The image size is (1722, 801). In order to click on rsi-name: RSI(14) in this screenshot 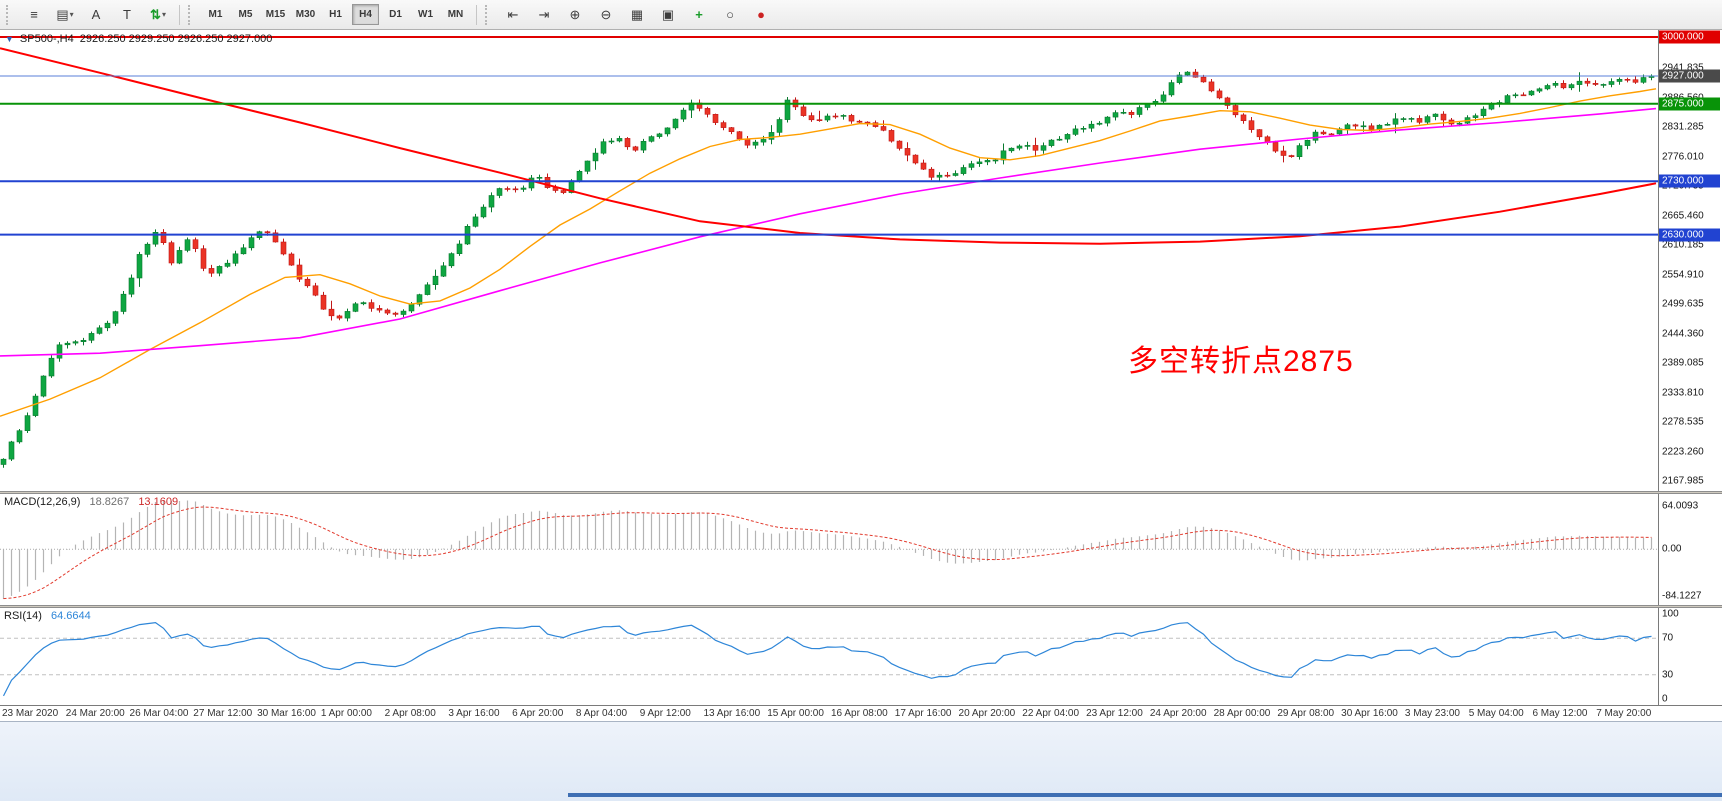, I will do `click(23, 616)`.